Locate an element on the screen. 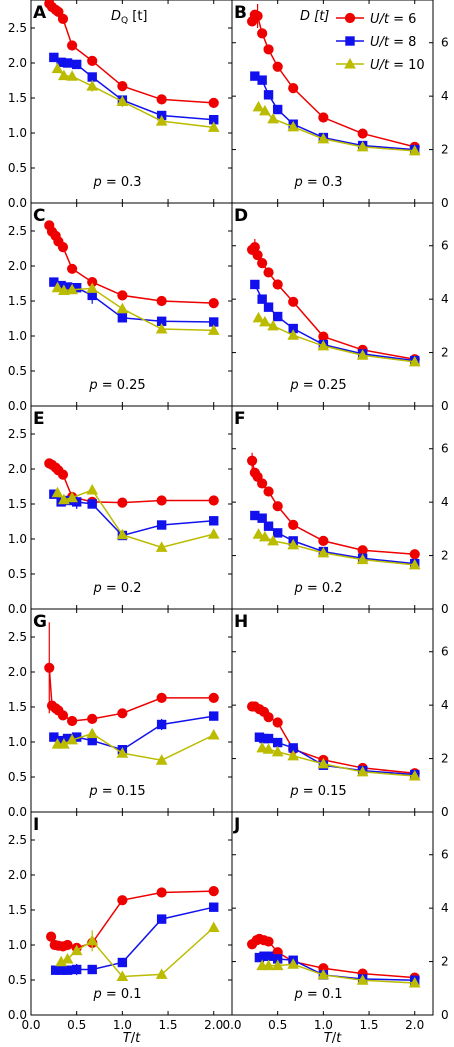 The height and width of the screenshot is (1047, 454). y-tick-label: 0.0 is located at coordinates (17, 812).